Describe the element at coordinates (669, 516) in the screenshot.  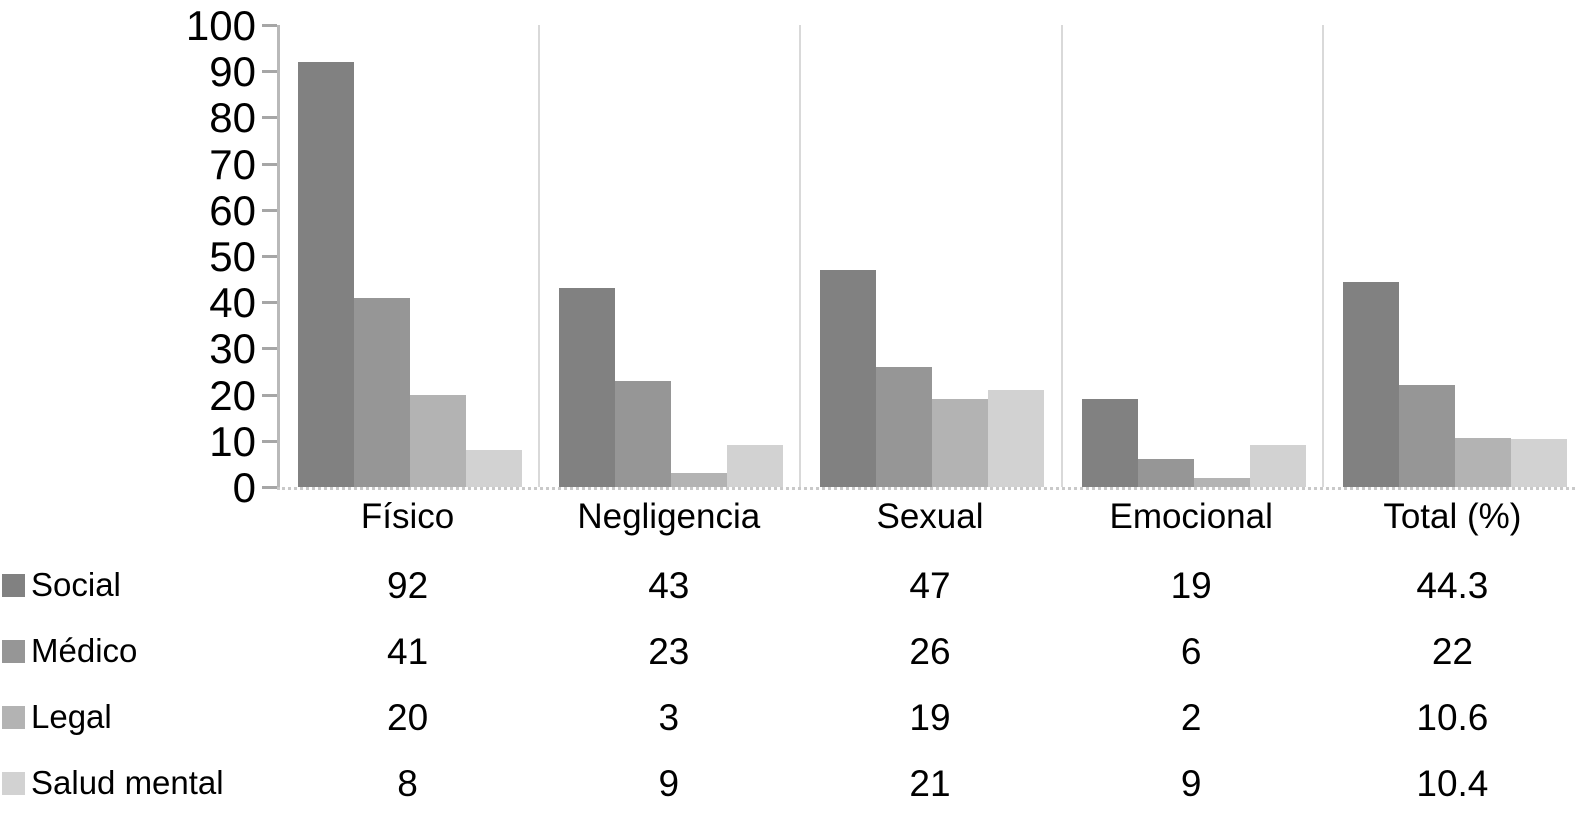
I see `category-label: Negligencia` at that location.